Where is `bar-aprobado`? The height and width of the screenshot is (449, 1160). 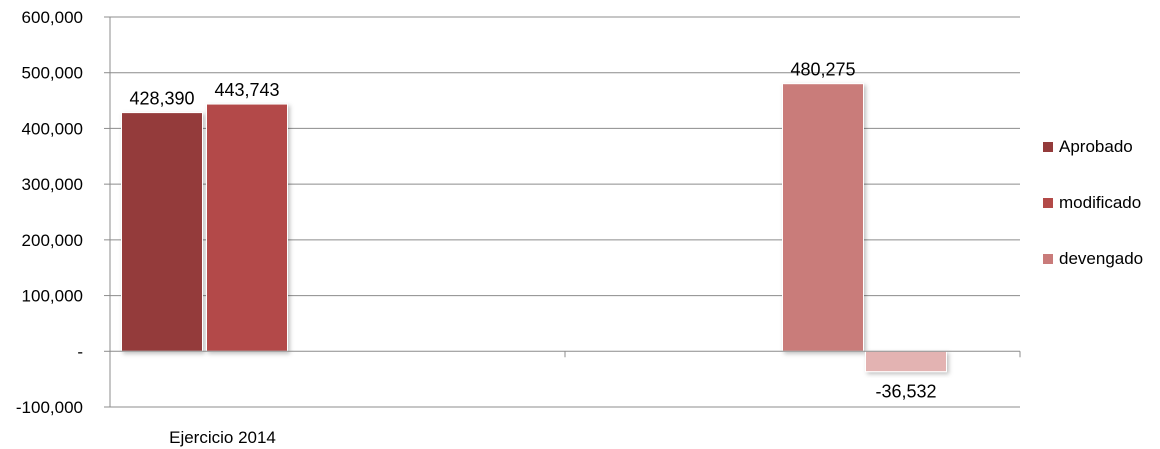 bar-aprobado is located at coordinates (162, 232).